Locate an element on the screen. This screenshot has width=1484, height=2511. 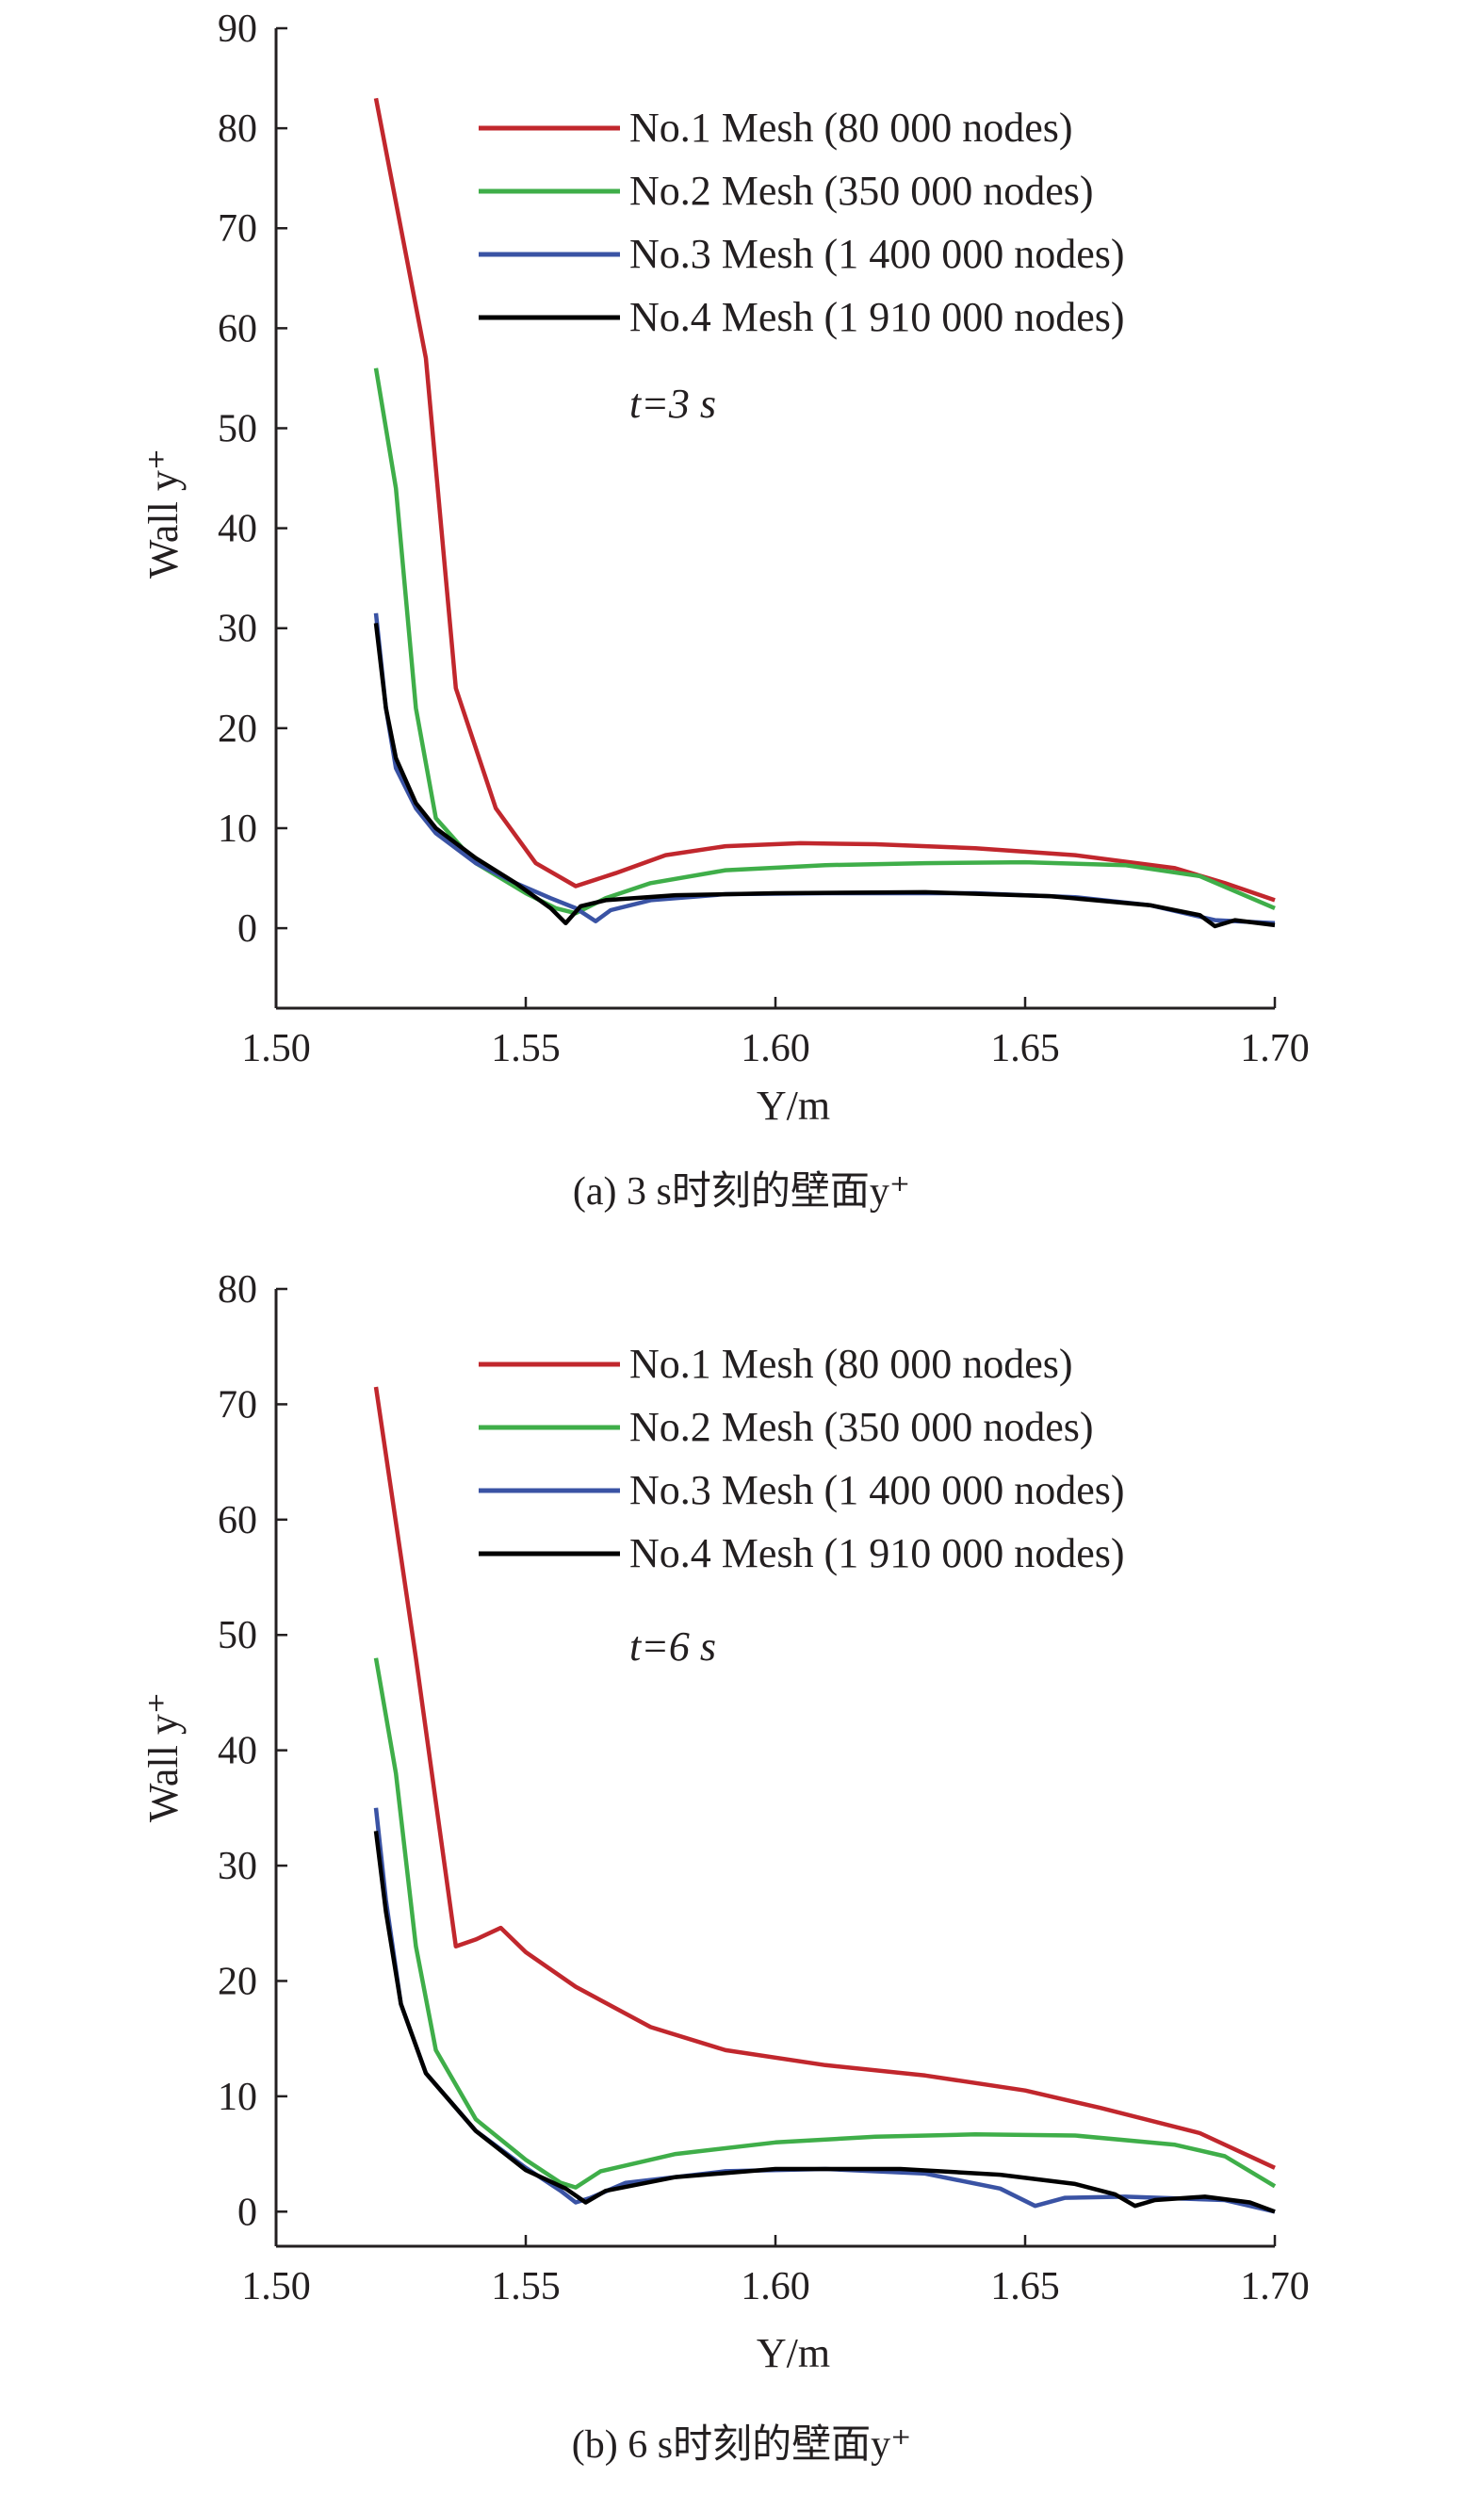
x-axis-label-a: Y/m is located at coordinates (793, 1106).